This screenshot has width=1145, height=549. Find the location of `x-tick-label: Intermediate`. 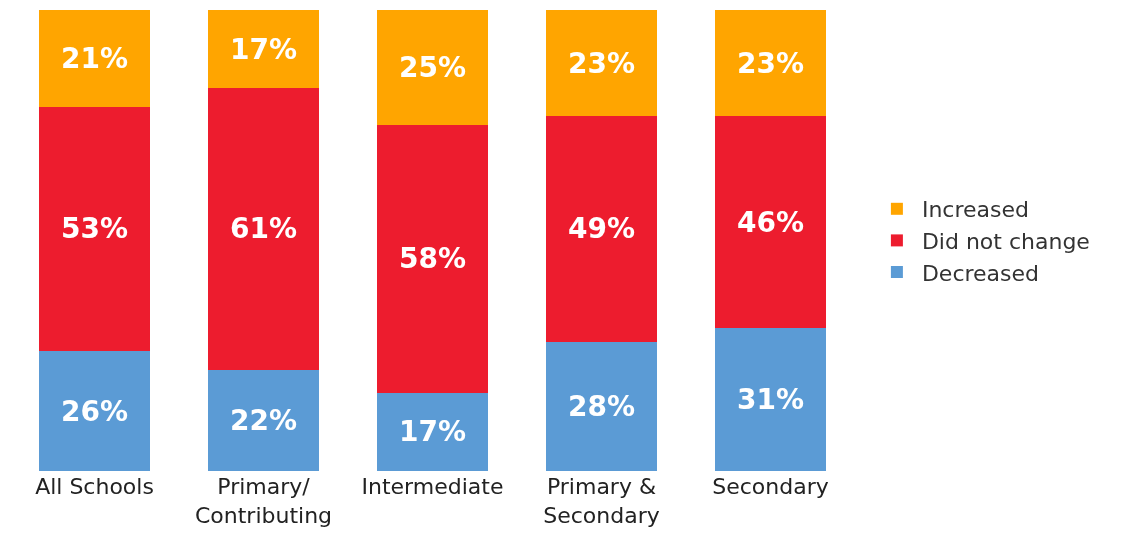

x-tick-label: Intermediate is located at coordinates (432, 486).